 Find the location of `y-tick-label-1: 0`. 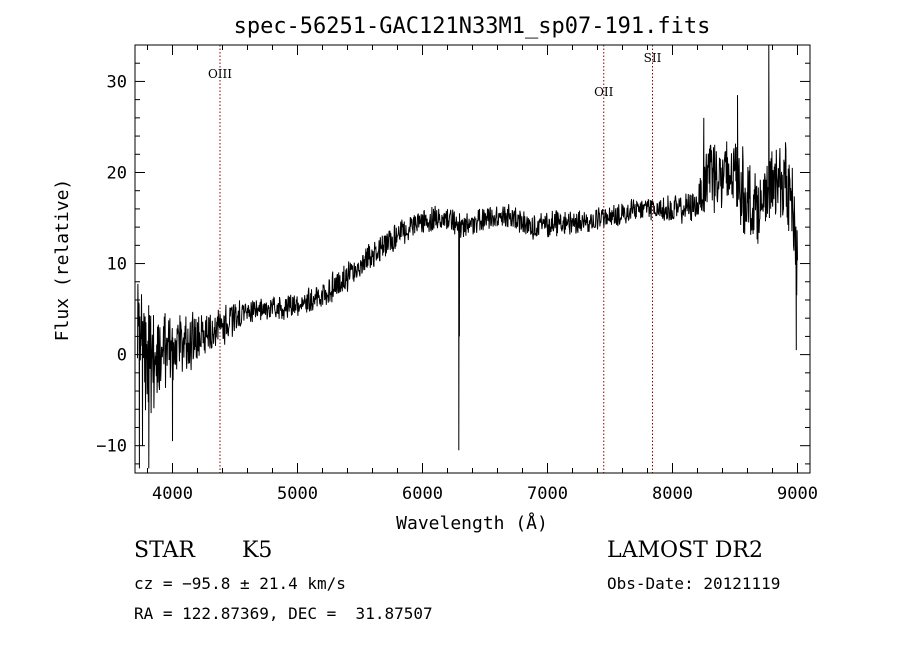

y-tick-label-1: 0 is located at coordinates (122, 356).